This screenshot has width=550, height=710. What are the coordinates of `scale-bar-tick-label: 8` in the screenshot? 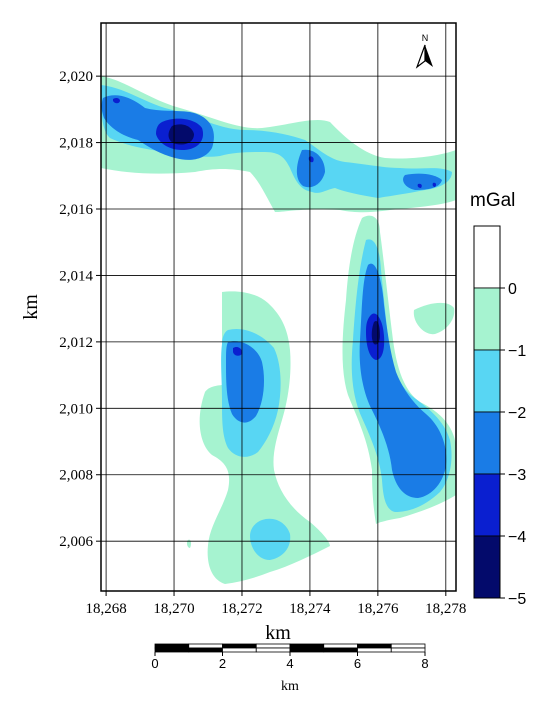 It's located at (424, 663).